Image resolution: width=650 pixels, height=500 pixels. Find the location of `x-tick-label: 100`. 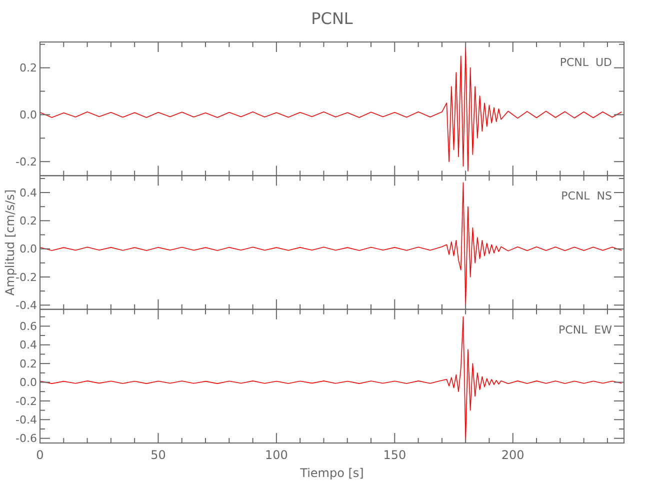

x-tick-label: 100 is located at coordinates (276, 455).